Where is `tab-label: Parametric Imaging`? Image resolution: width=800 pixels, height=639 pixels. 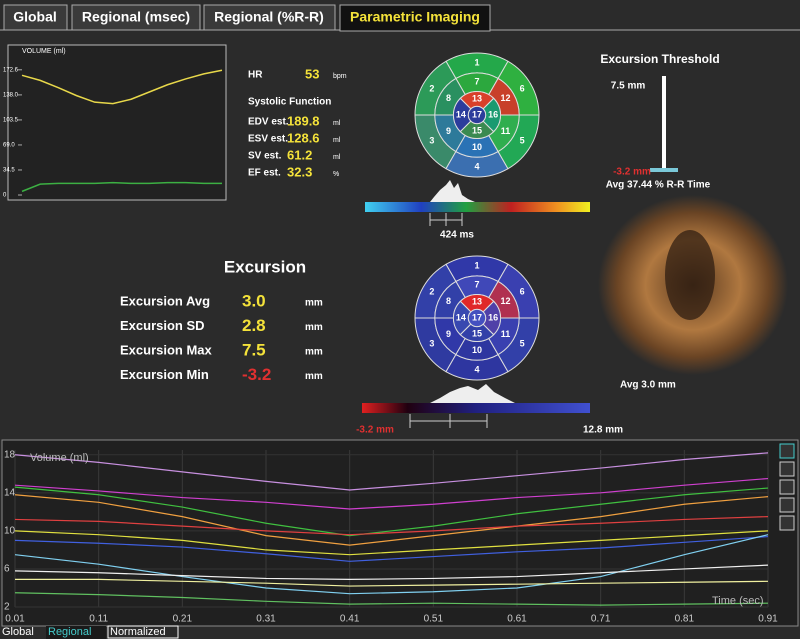
tab-label: Parametric Imaging is located at coordinates (415, 17).